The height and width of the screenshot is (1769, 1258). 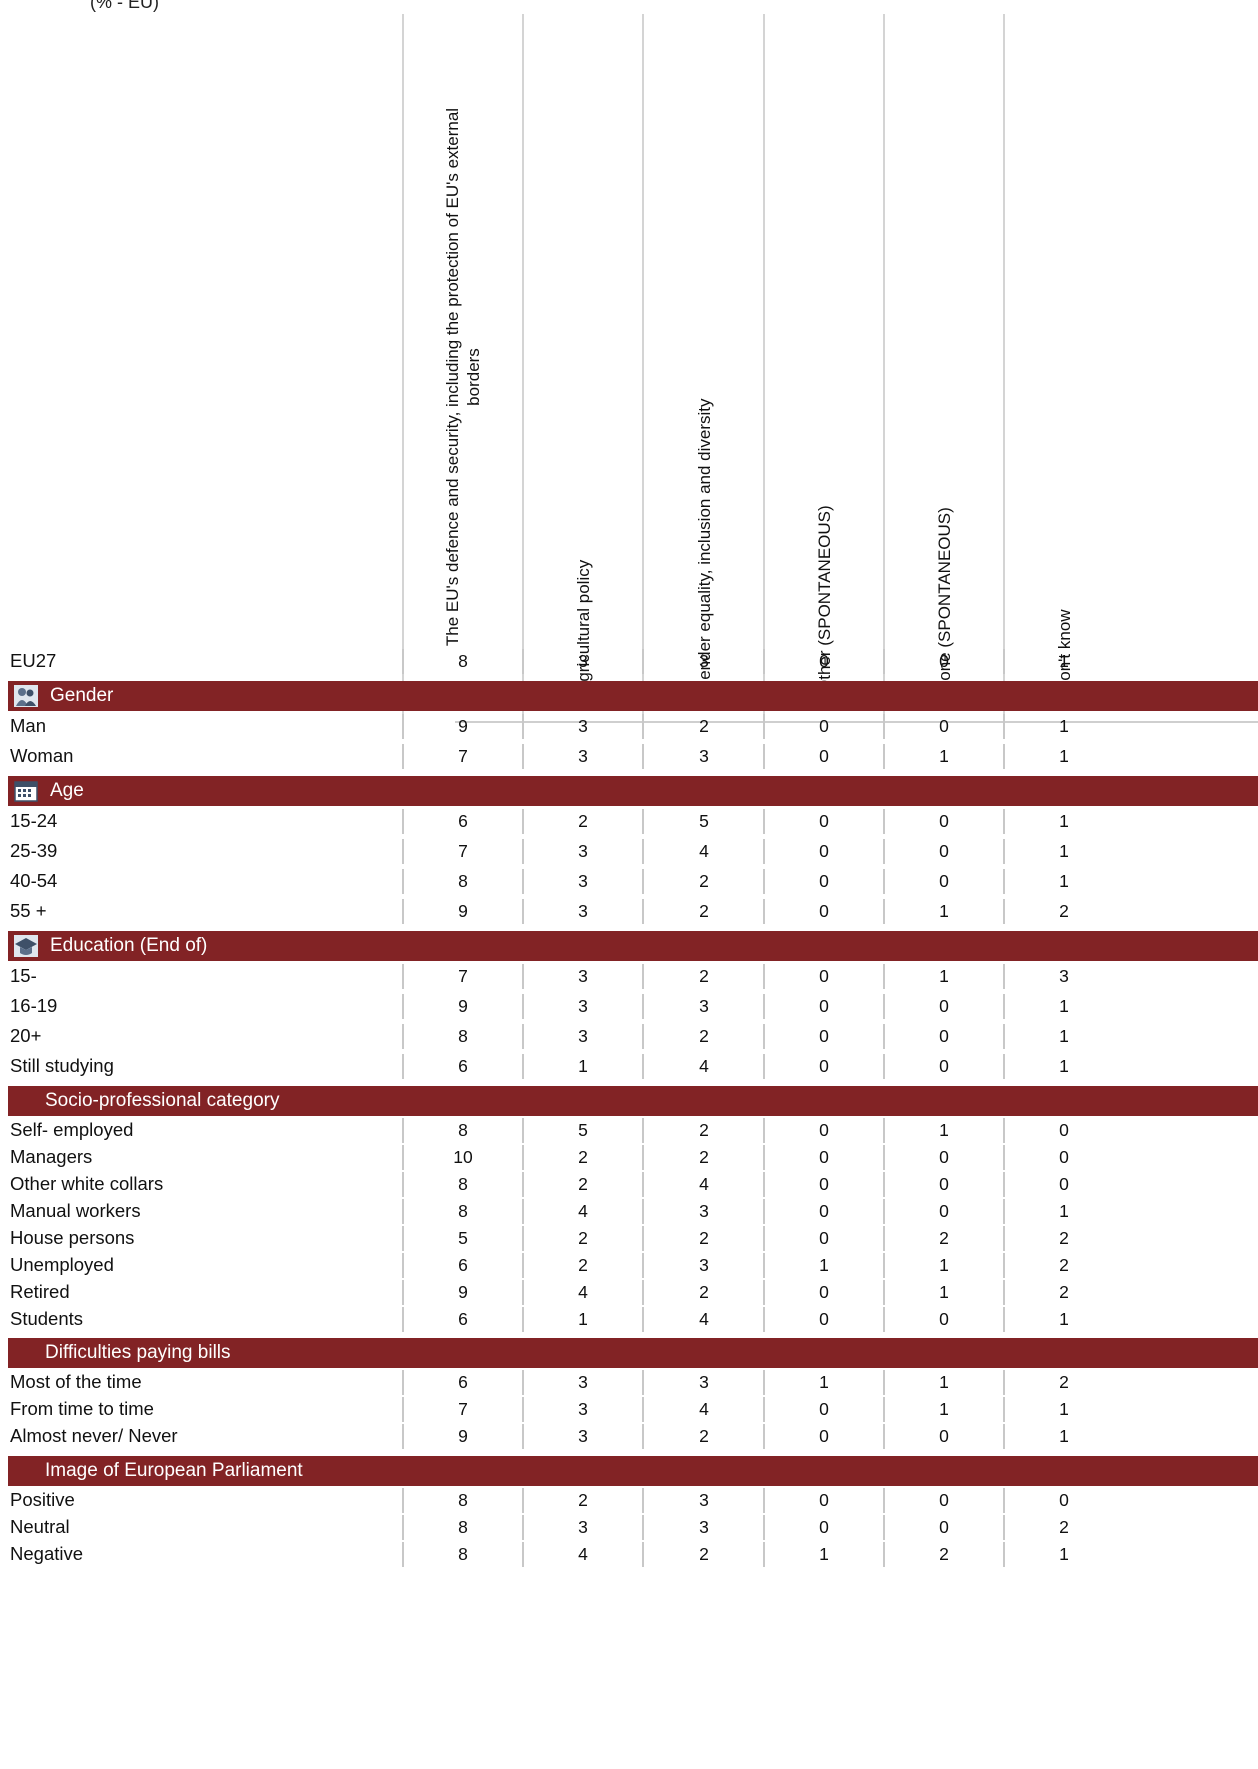 What do you see at coordinates (174, 1470) in the screenshot?
I see `section-label: Image of European Parliament` at bounding box center [174, 1470].